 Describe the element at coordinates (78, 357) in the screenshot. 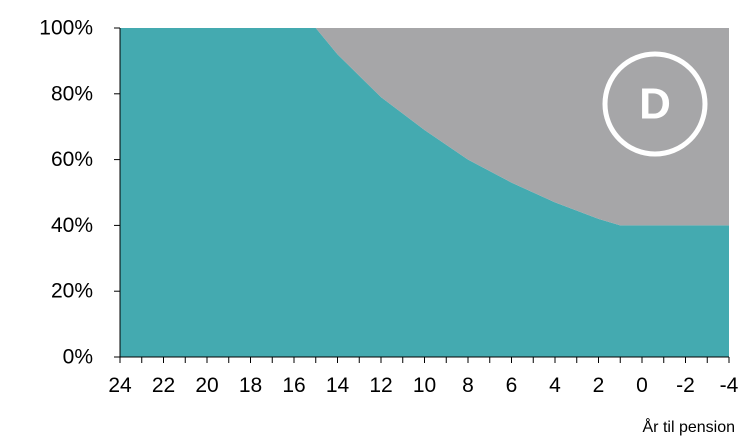

I see `y-tick-label: 0%` at that location.